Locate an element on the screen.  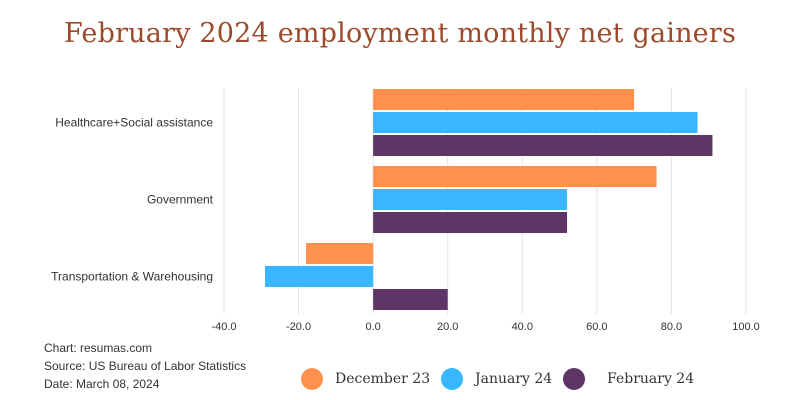
x-tick-label: 80.0 is located at coordinates (671, 327).